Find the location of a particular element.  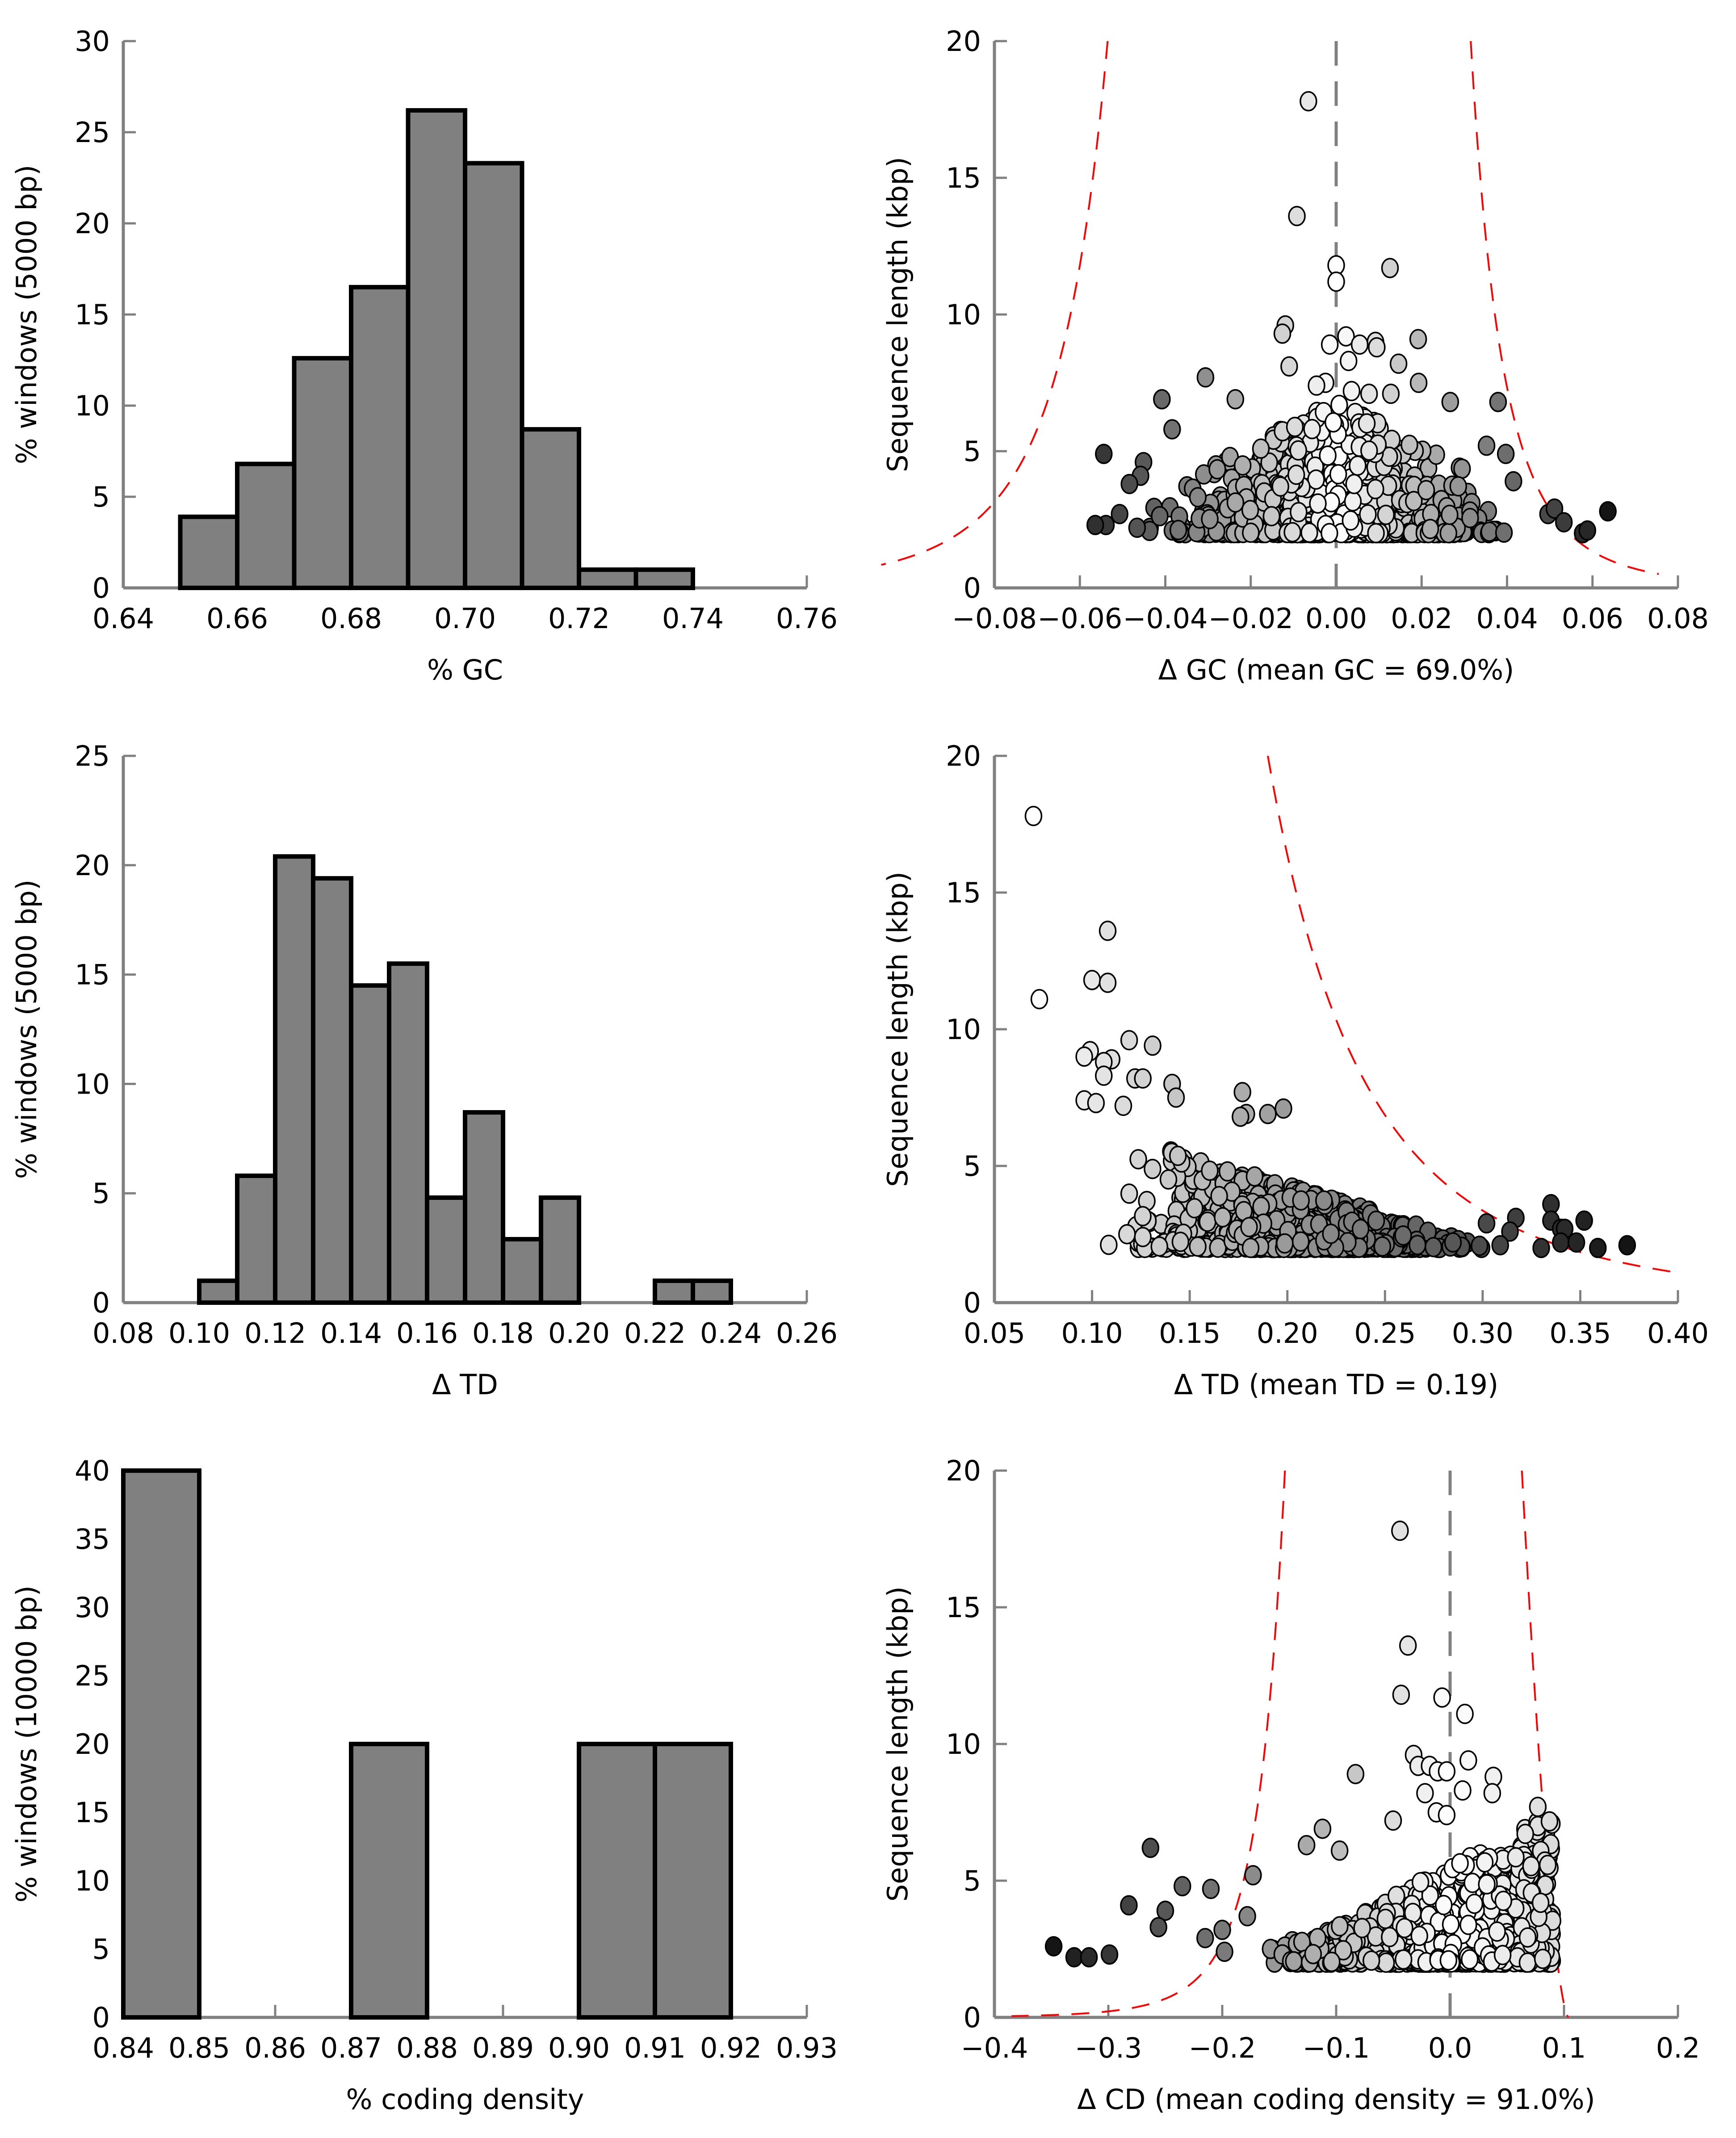

y-axis-label: % windows (5000 bp) is located at coordinates (26, 1029).